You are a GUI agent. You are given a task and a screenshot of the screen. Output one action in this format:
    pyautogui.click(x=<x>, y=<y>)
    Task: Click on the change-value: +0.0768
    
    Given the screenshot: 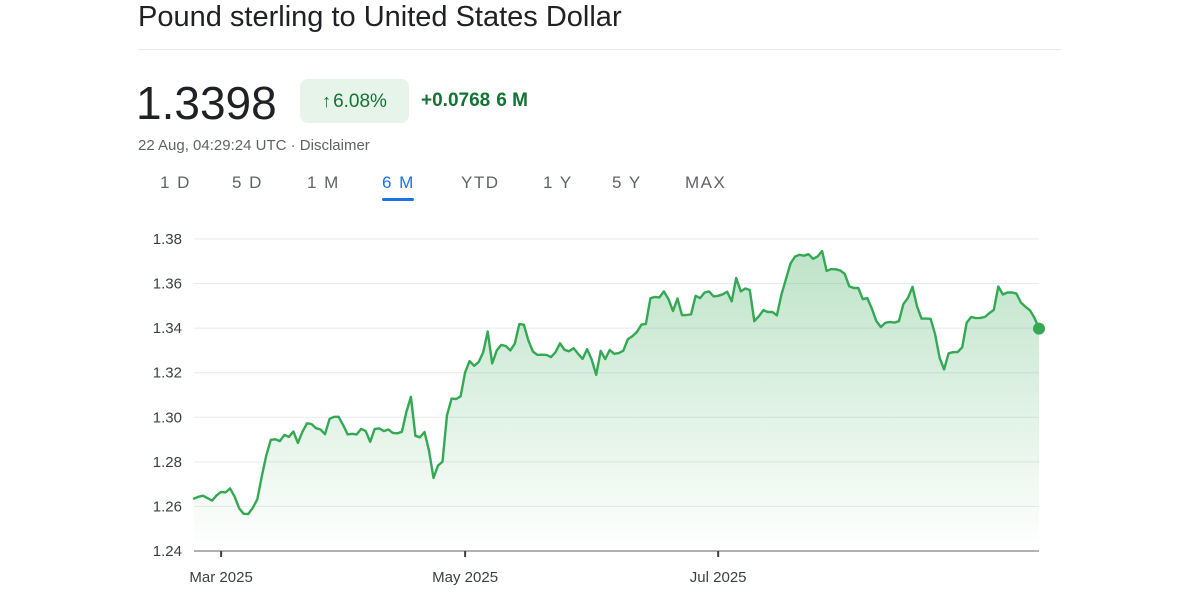 What is the action you would take?
    pyautogui.click(x=456, y=100)
    